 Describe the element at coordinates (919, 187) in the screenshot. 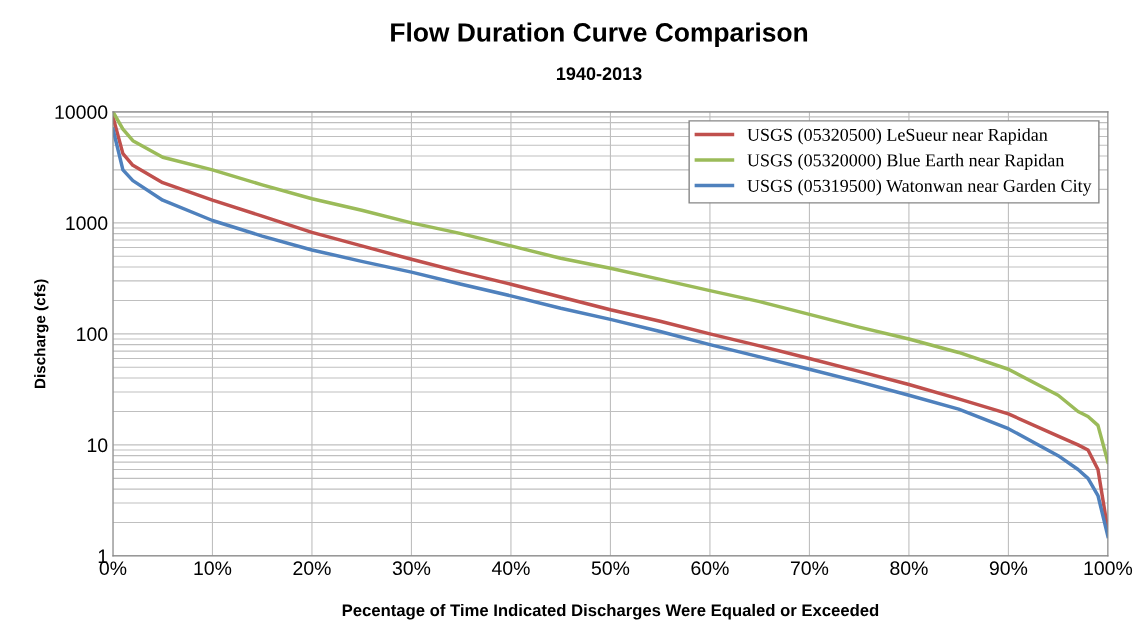

I see `legend-label: USGS (05319500) Watonwan near Garden City` at that location.